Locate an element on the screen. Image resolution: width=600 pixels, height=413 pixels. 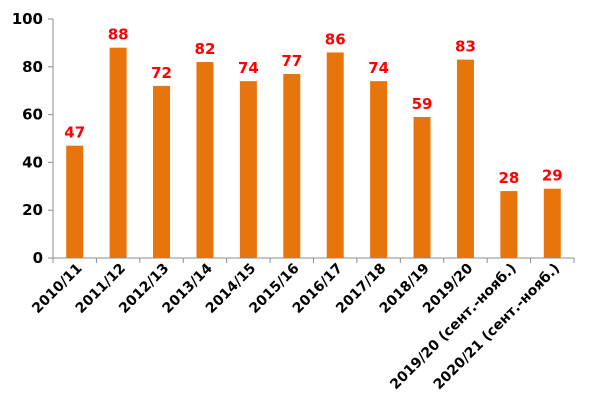
data-label: 47 is located at coordinates (74, 133).